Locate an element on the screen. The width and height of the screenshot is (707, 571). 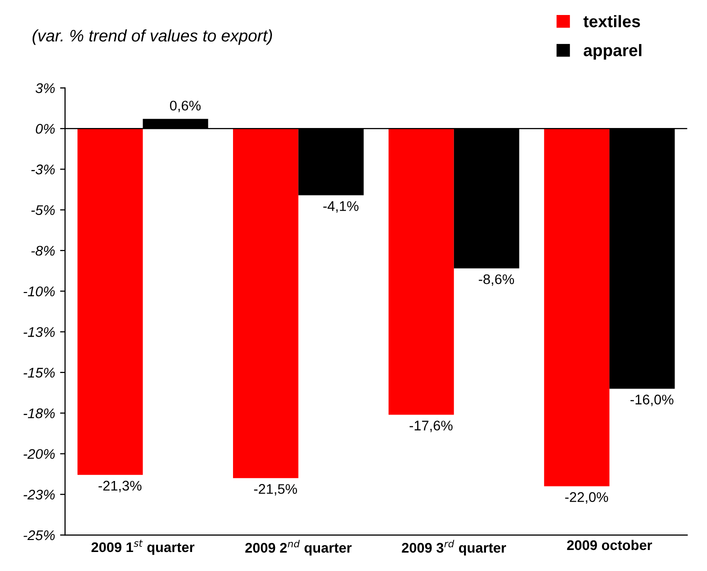
y-tick-label: -5% is located at coordinates (43, 210).